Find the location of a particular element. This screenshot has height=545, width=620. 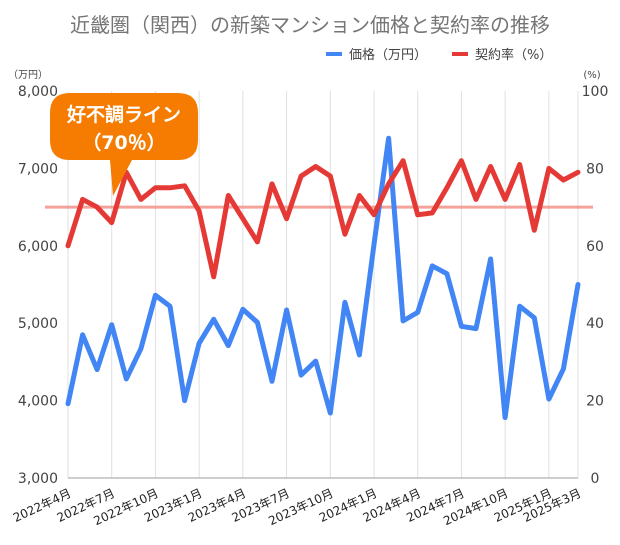

y-right-tick-label: 20 is located at coordinates (595, 402).